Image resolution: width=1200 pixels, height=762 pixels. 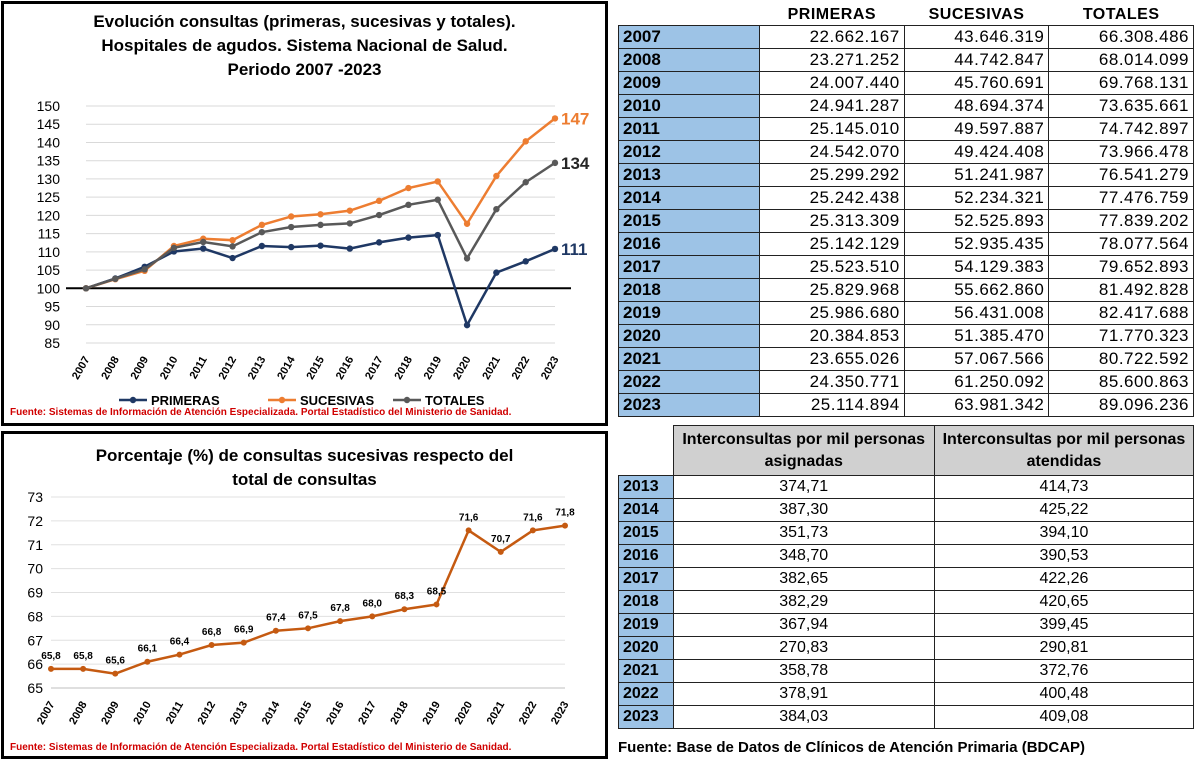 I want to click on table-cell: 68.014.099, so click(x=1121, y=60).